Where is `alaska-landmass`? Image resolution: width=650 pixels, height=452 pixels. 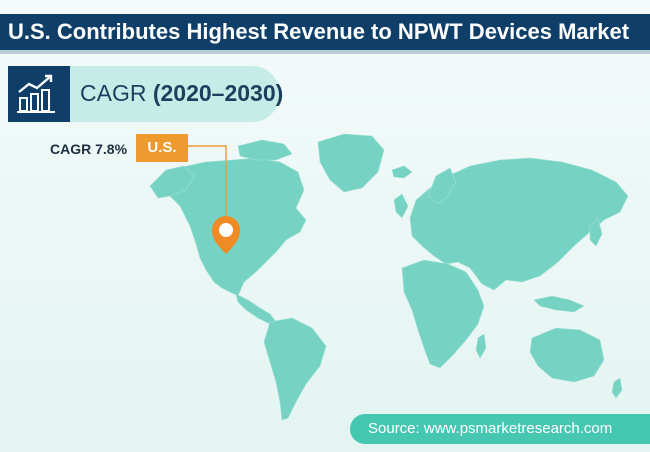 alaska-landmass is located at coordinates (172, 182).